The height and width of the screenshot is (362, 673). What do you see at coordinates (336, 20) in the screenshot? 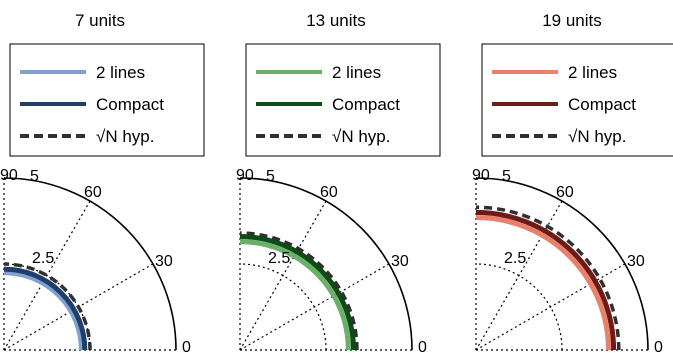
I see `panel-title: 13 units` at bounding box center [336, 20].